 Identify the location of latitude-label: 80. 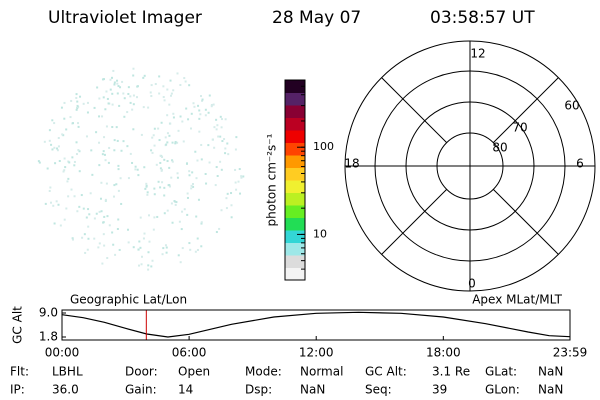
(499, 148).